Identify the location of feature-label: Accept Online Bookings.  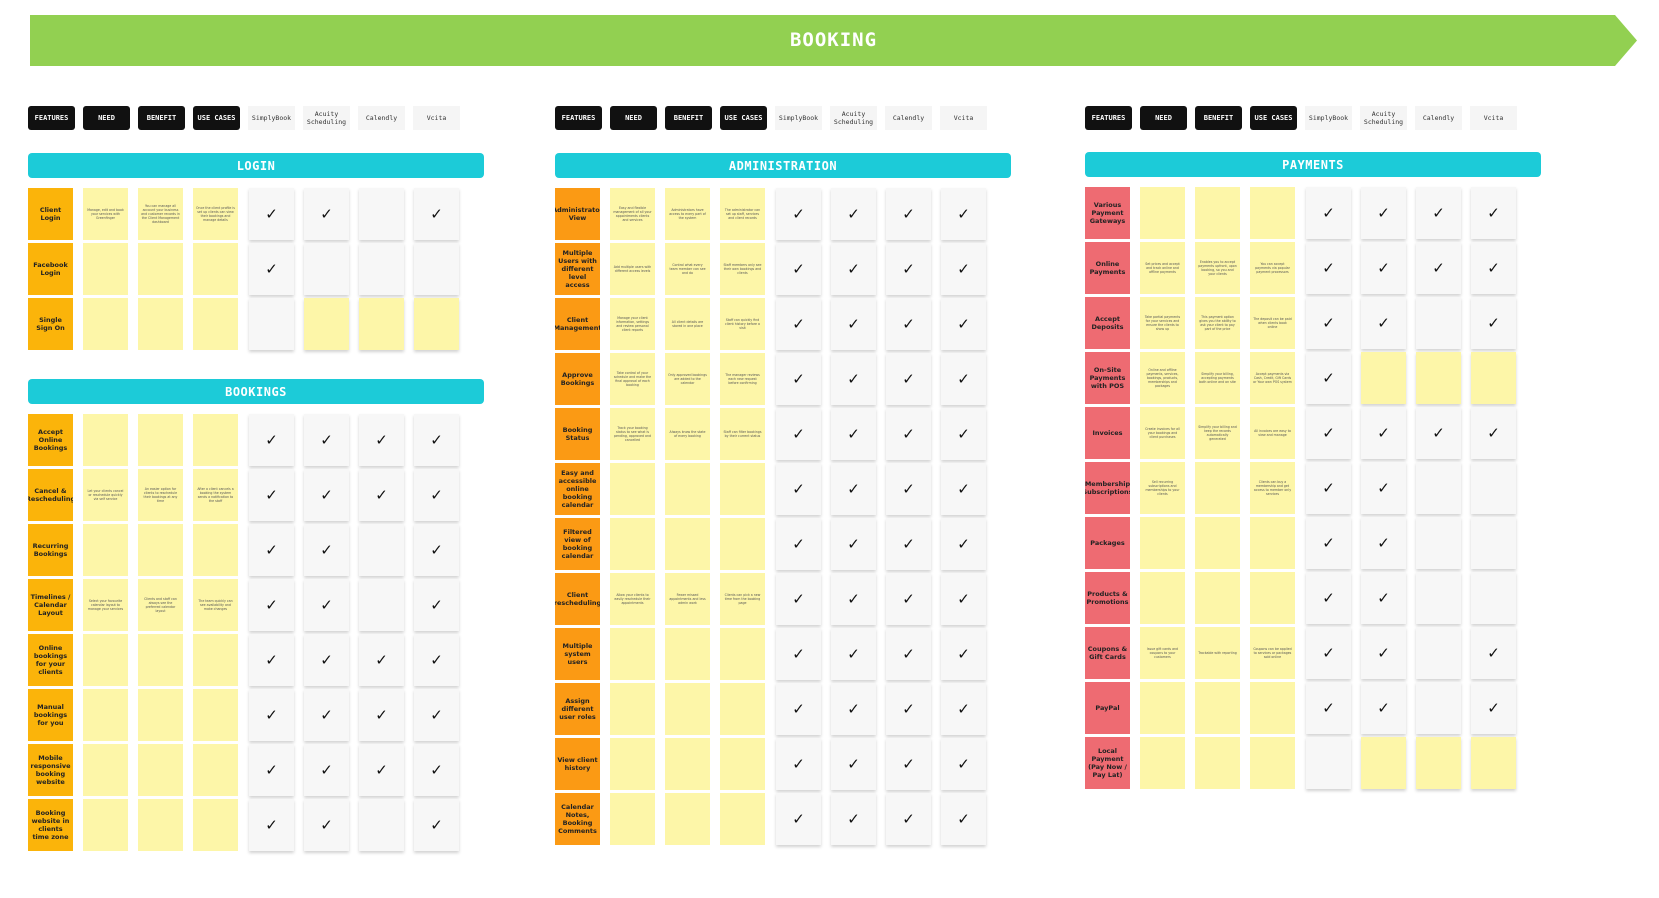
(50, 440).